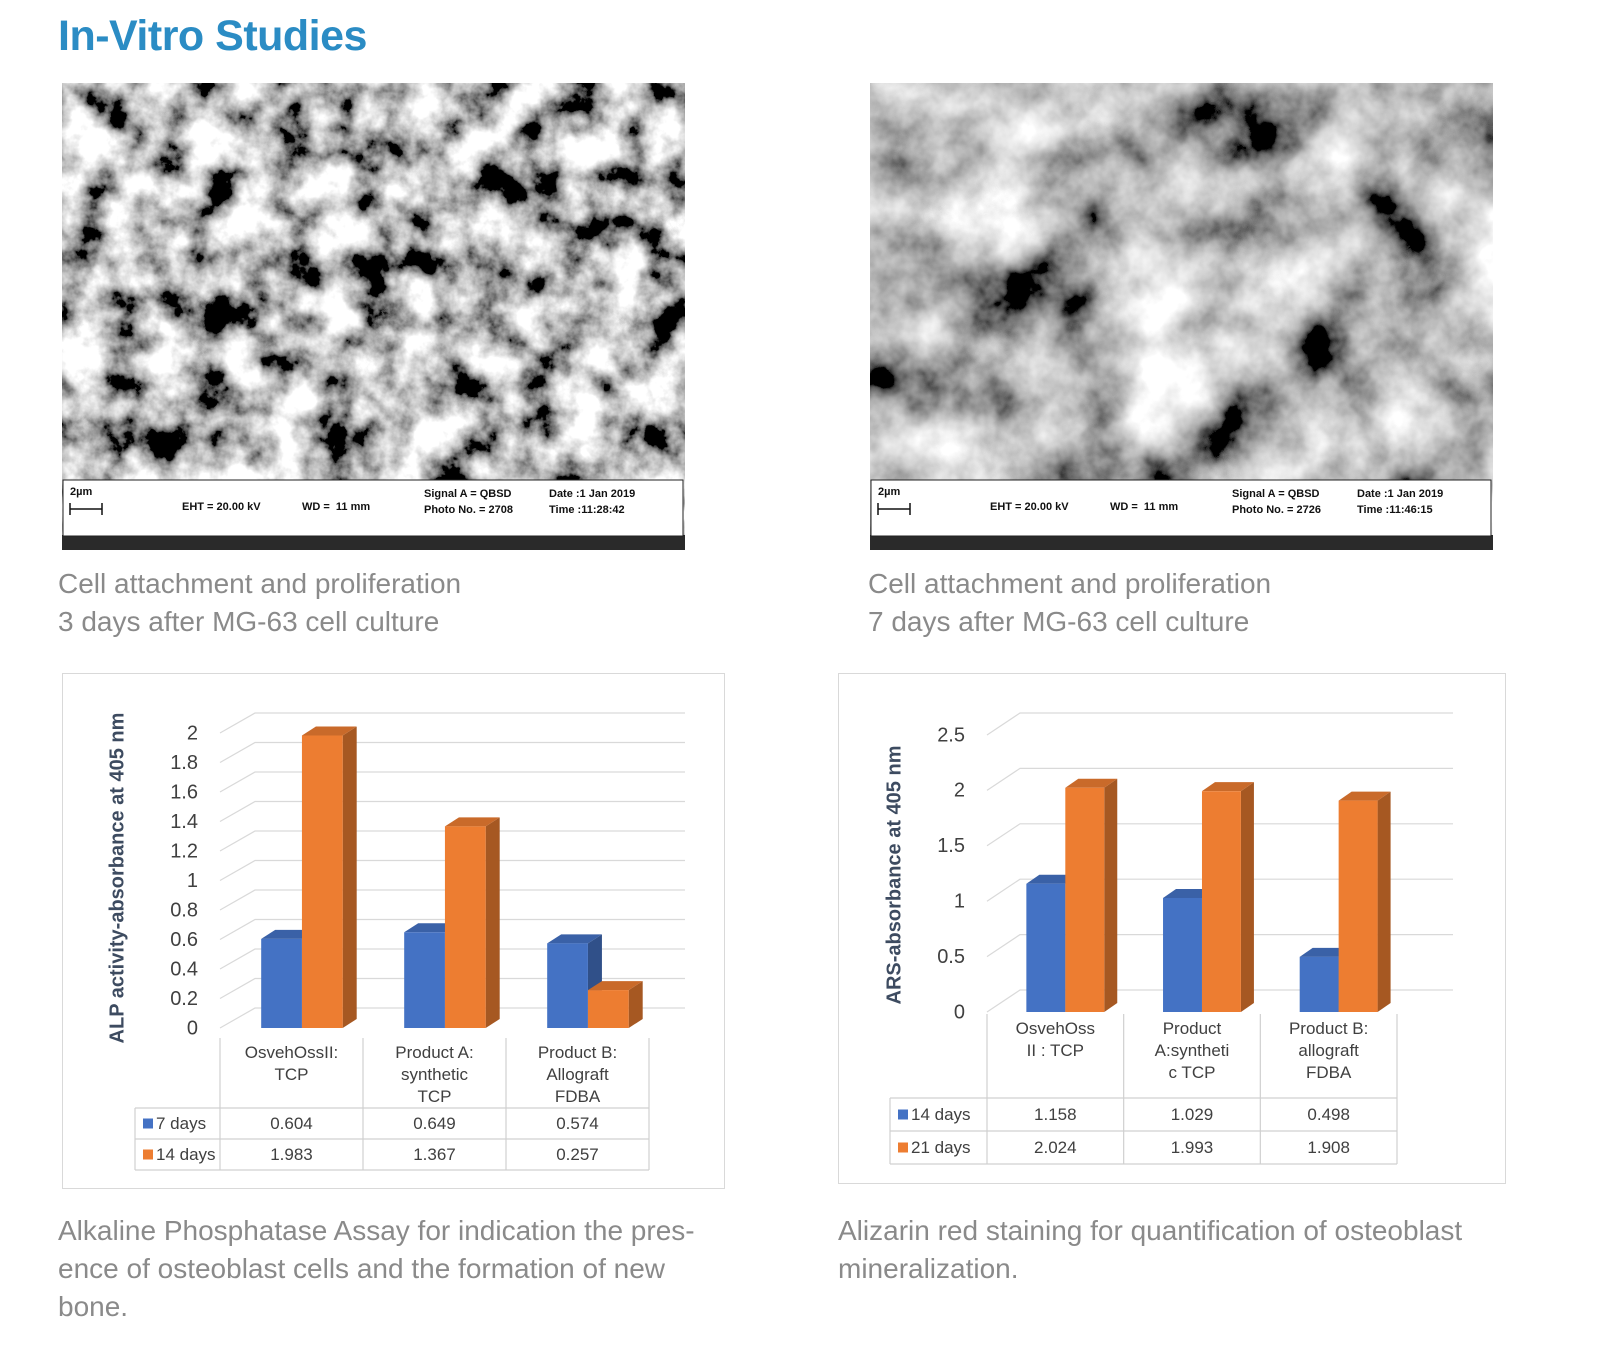 The width and height of the screenshot is (1600, 1370). Describe the element at coordinates (894, 875) in the screenshot. I see `y-axis-label: ARS-absorbance at 405 nm` at that location.